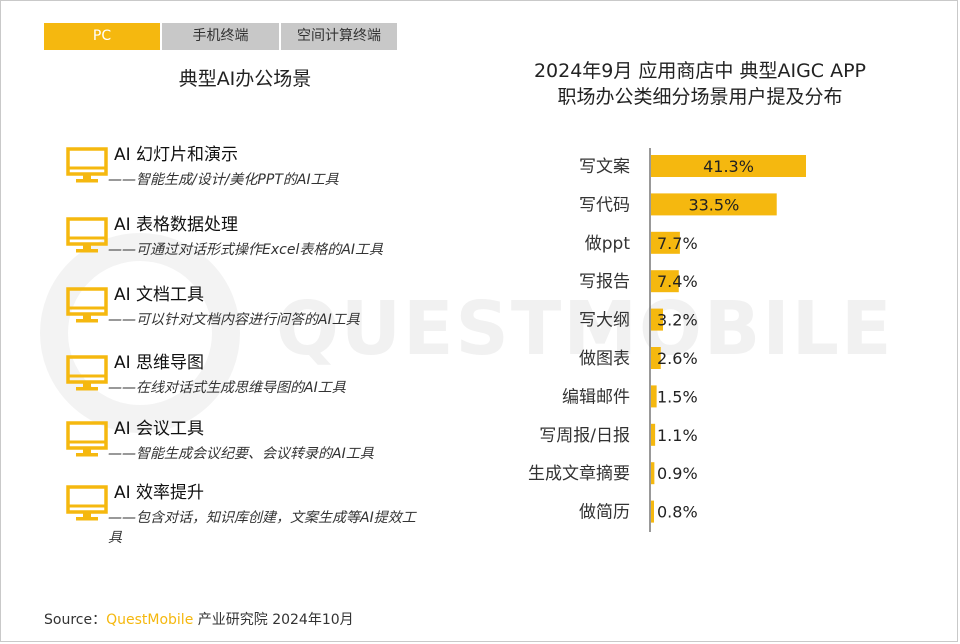 The height and width of the screenshot is (644, 960). I want to click on scene-name: AI 思维导图, so click(159, 363).